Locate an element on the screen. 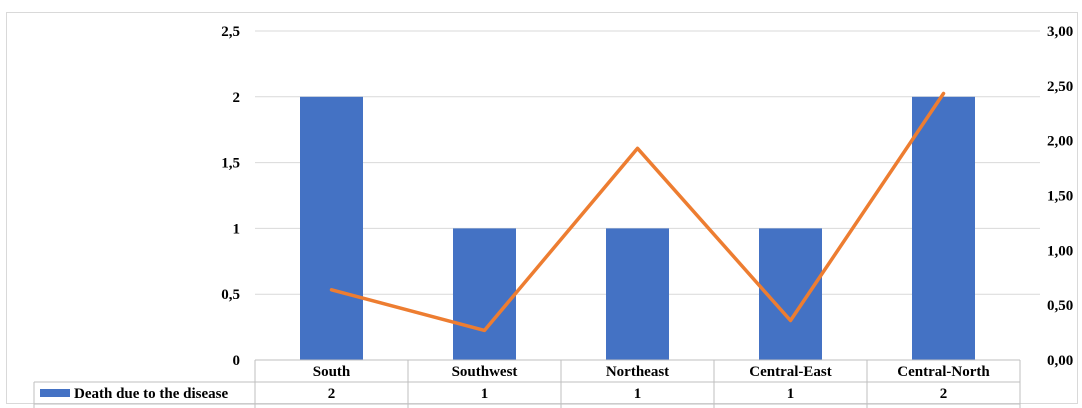  right-tick-label: 1,50 is located at coordinates (1060, 197).